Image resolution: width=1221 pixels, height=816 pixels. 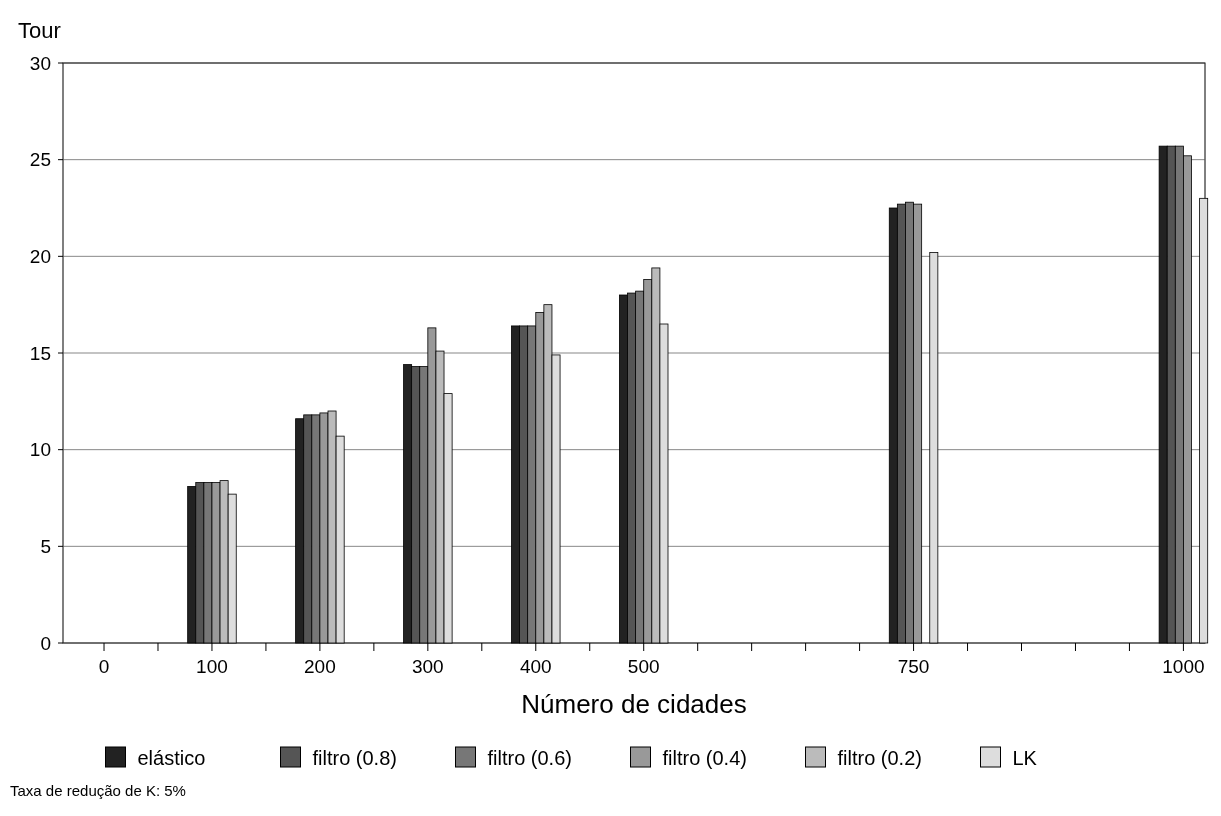 What do you see at coordinates (40, 63) in the screenshot?
I see `y-tick-label: 30` at bounding box center [40, 63].